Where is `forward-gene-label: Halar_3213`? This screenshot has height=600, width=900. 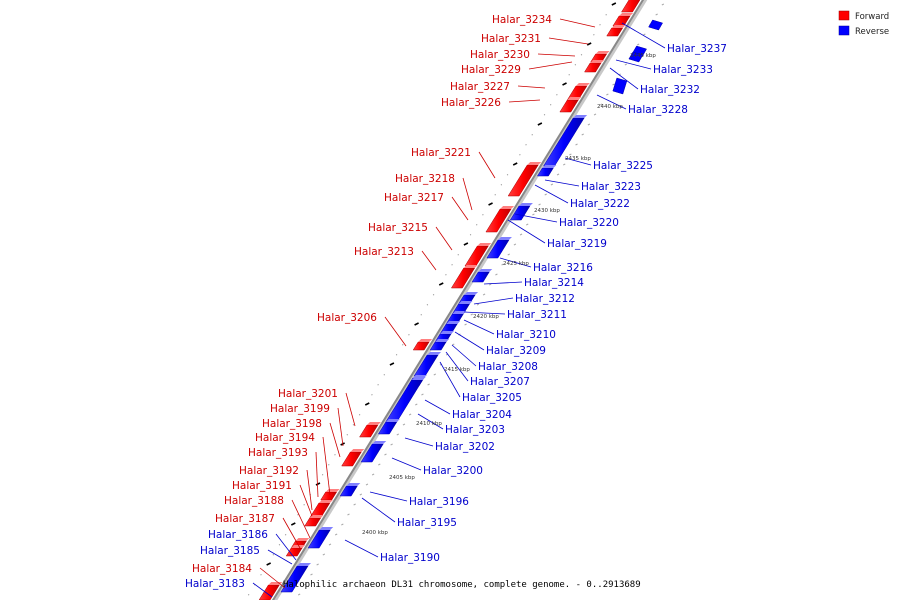
forward-gene-label: Halar_3213 is located at coordinates (384, 252).